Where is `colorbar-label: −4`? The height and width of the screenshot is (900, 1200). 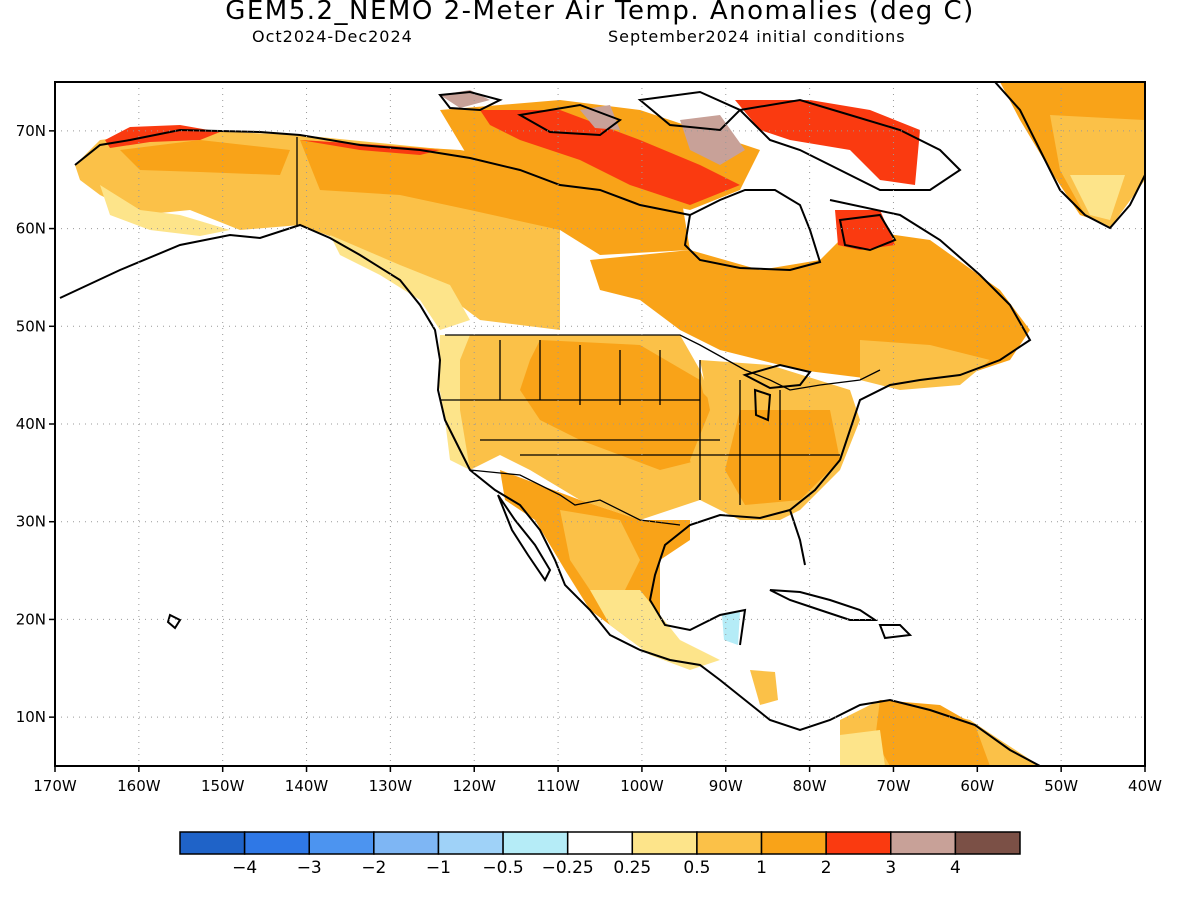 colorbar-label: −4 is located at coordinates (244, 868).